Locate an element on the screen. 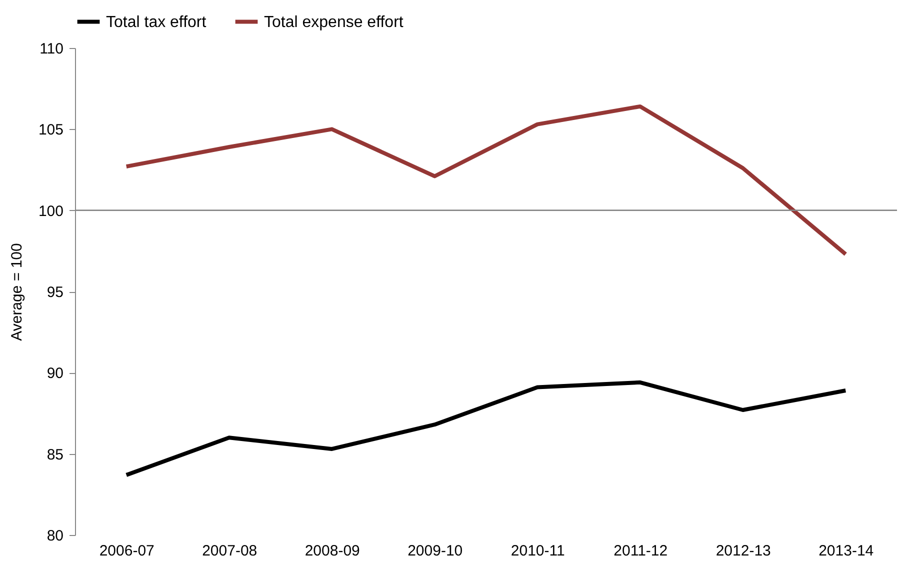  y-tick-label: 90 is located at coordinates (55, 373).